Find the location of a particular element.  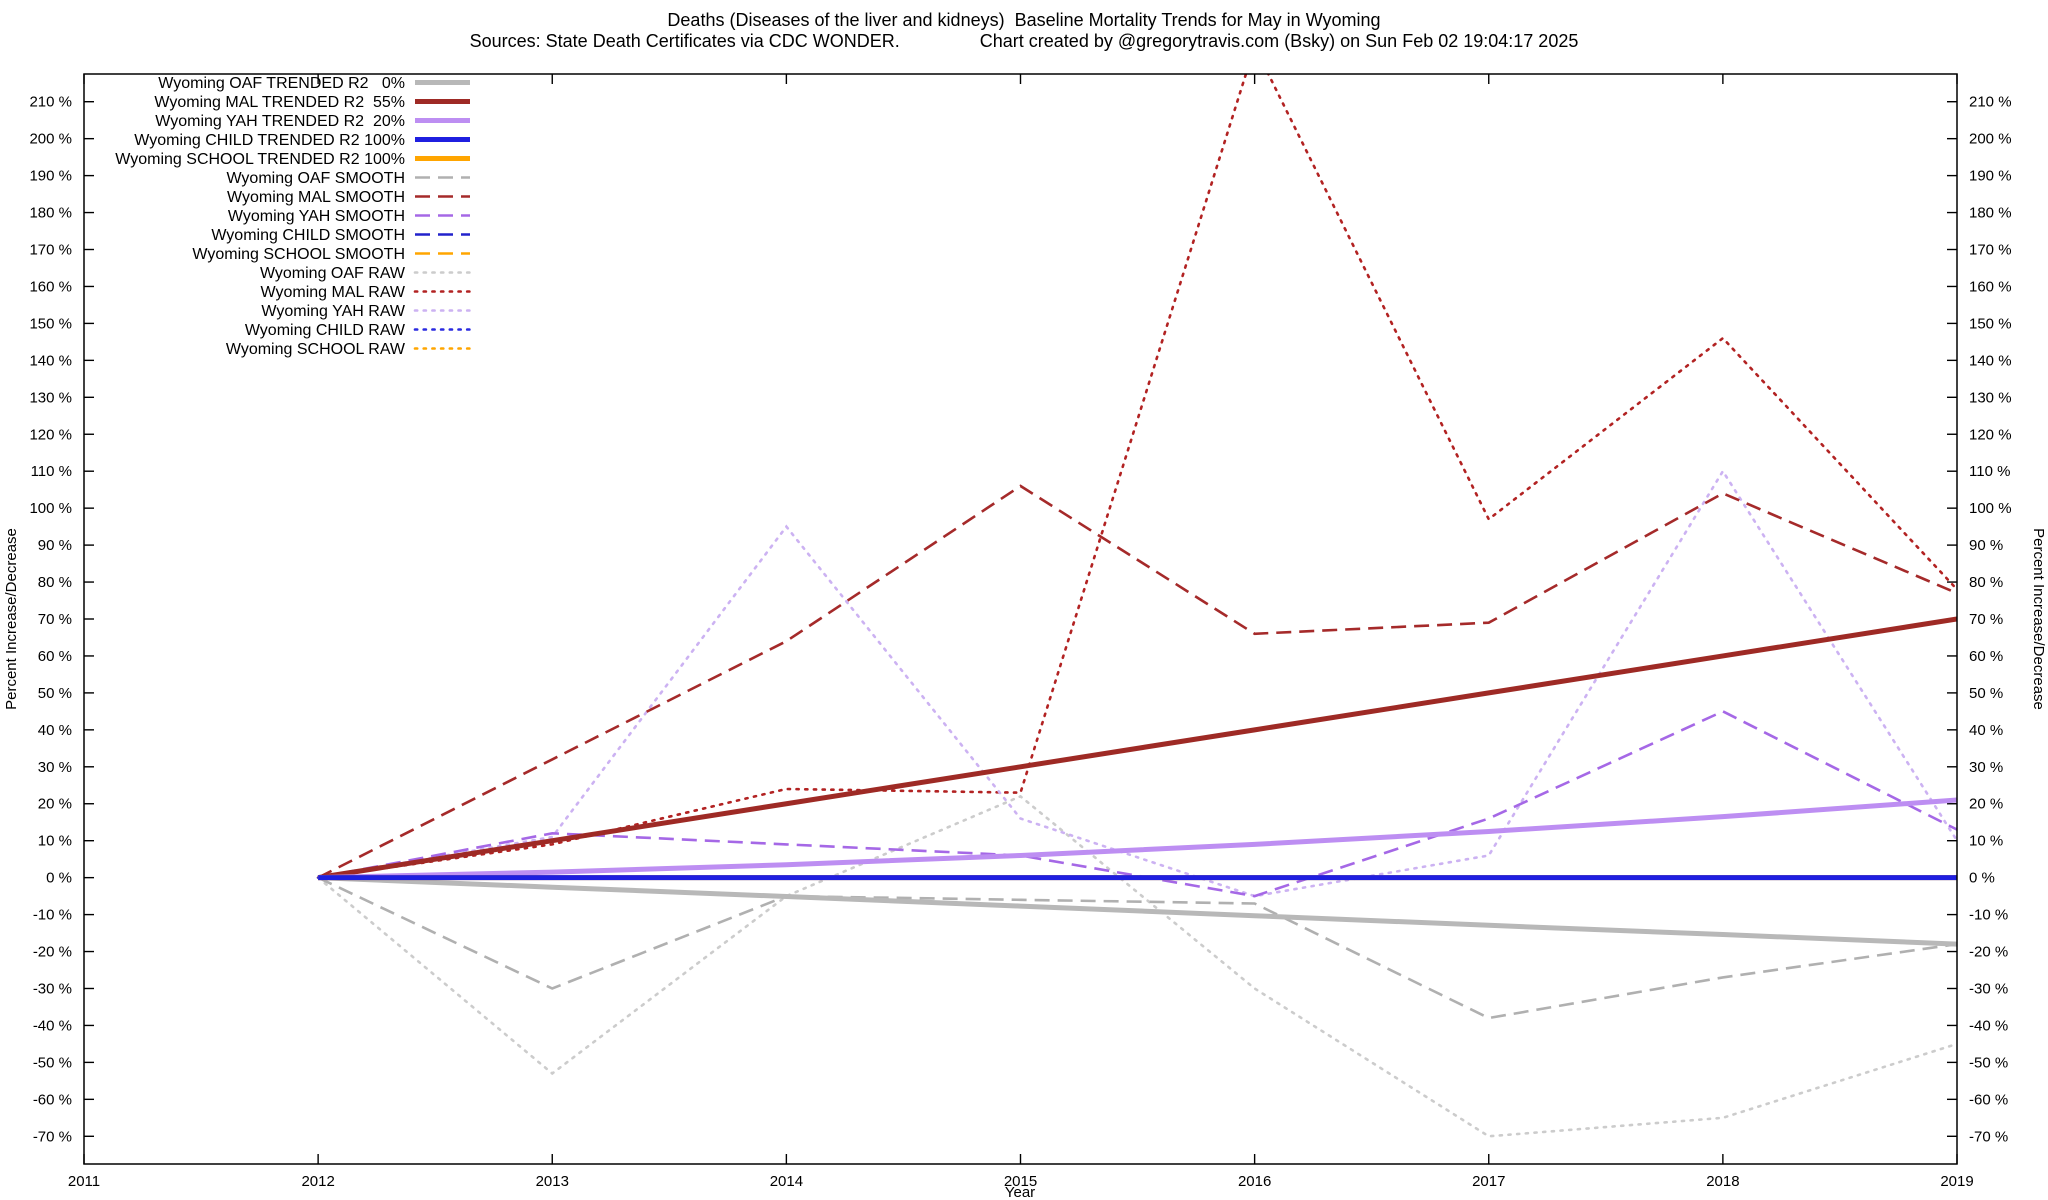

legend-label-oaf-raw: Wyoming OAF RAW is located at coordinates (333, 273).